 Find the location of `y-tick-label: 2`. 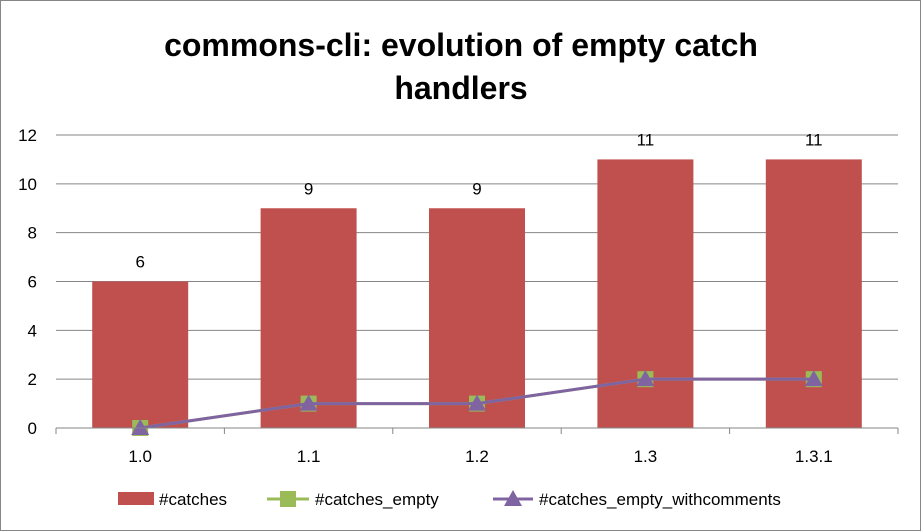

y-tick-label: 2 is located at coordinates (32, 379).